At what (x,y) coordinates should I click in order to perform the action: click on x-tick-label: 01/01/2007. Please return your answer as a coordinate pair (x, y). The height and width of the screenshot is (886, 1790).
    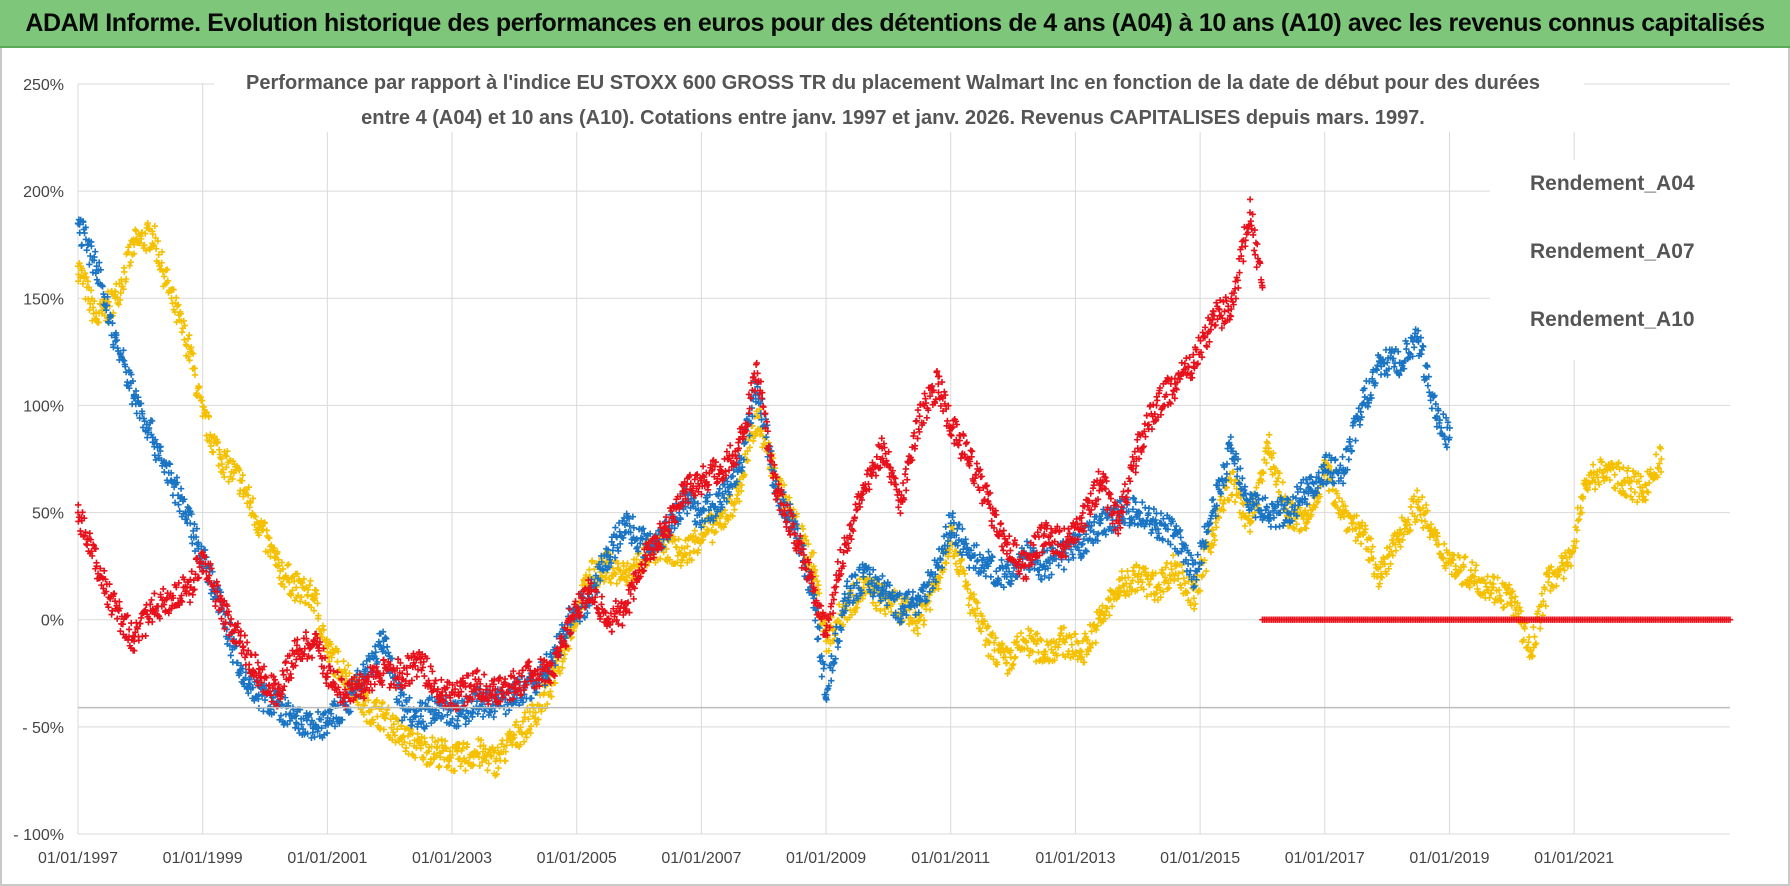
    Looking at the image, I should click on (701, 858).